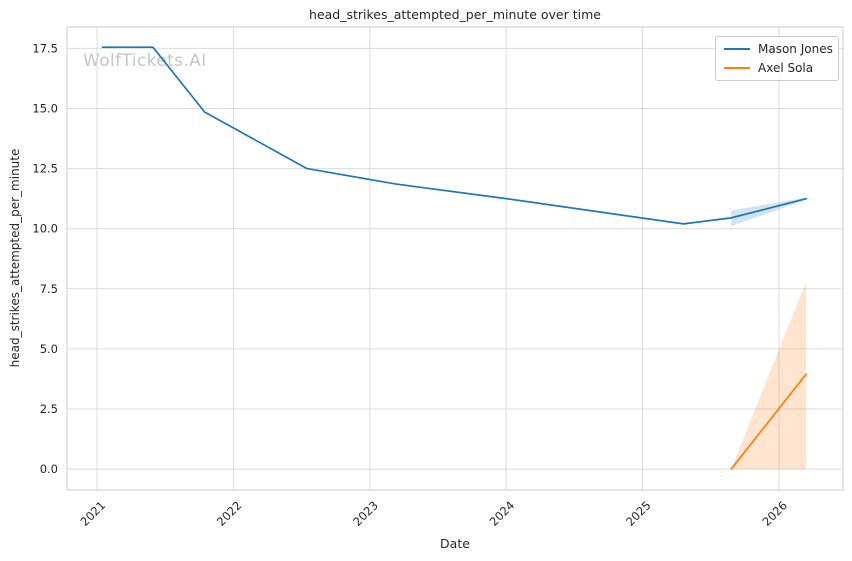 Image resolution: width=852 pixels, height=561 pixels. What do you see at coordinates (769, 212) in the screenshot?
I see `ci-band-mason-jones` at bounding box center [769, 212].